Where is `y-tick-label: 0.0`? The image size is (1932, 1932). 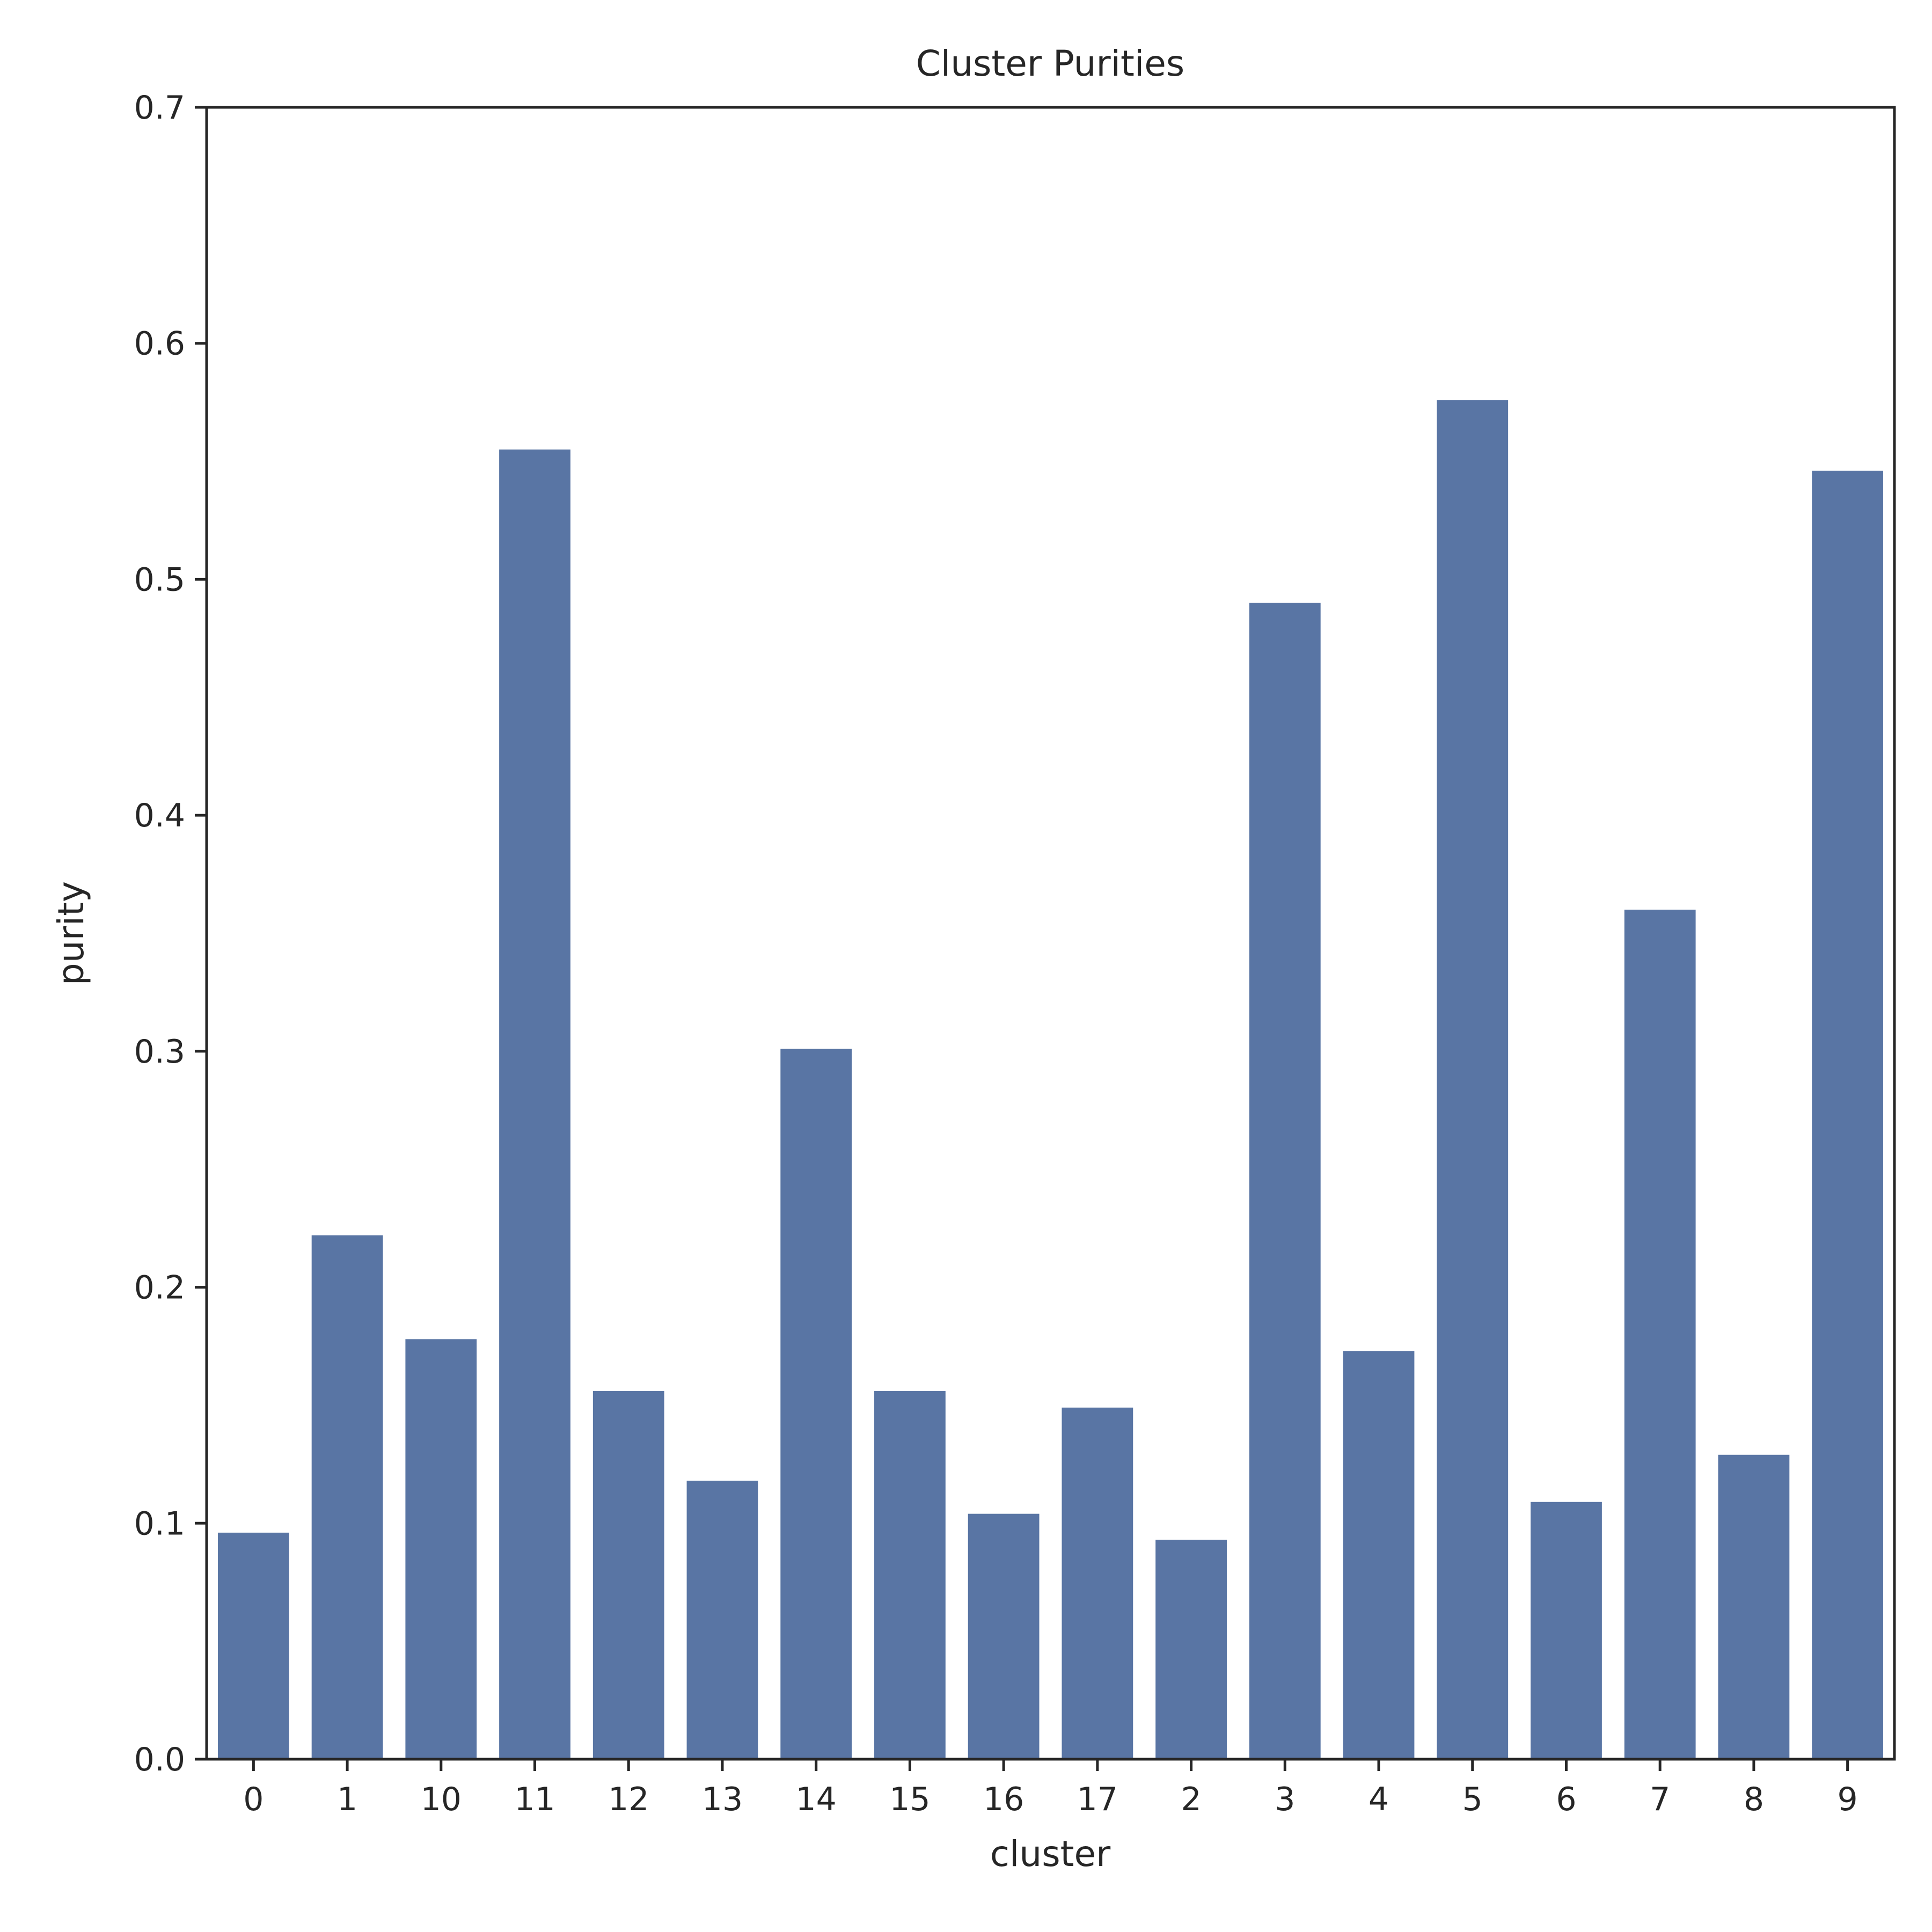 y-tick-label: 0.0 is located at coordinates (159, 1760).